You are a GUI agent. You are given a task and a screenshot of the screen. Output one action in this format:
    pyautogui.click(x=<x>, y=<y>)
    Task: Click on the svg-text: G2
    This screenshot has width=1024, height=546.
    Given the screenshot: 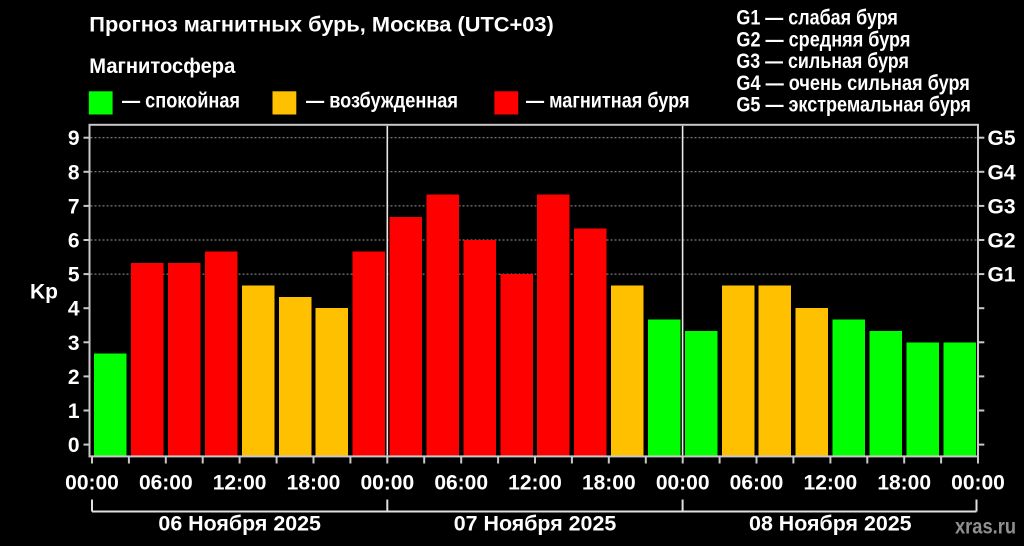 What is the action you would take?
    pyautogui.click(x=1002, y=241)
    